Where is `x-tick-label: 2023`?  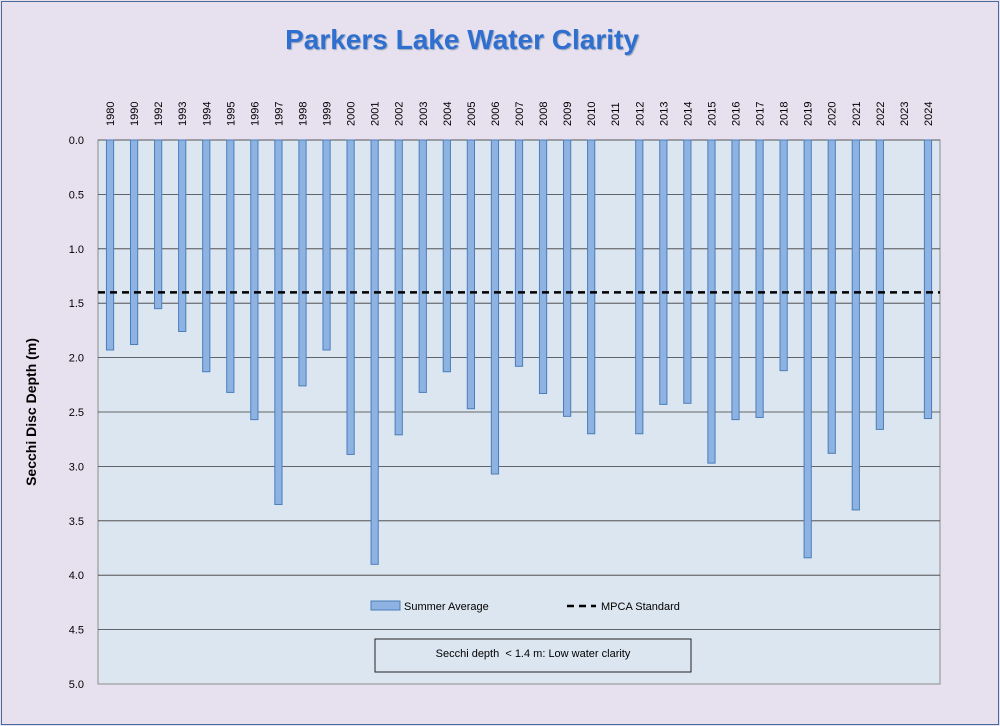
x-tick-label: 2023 is located at coordinates (905, 114).